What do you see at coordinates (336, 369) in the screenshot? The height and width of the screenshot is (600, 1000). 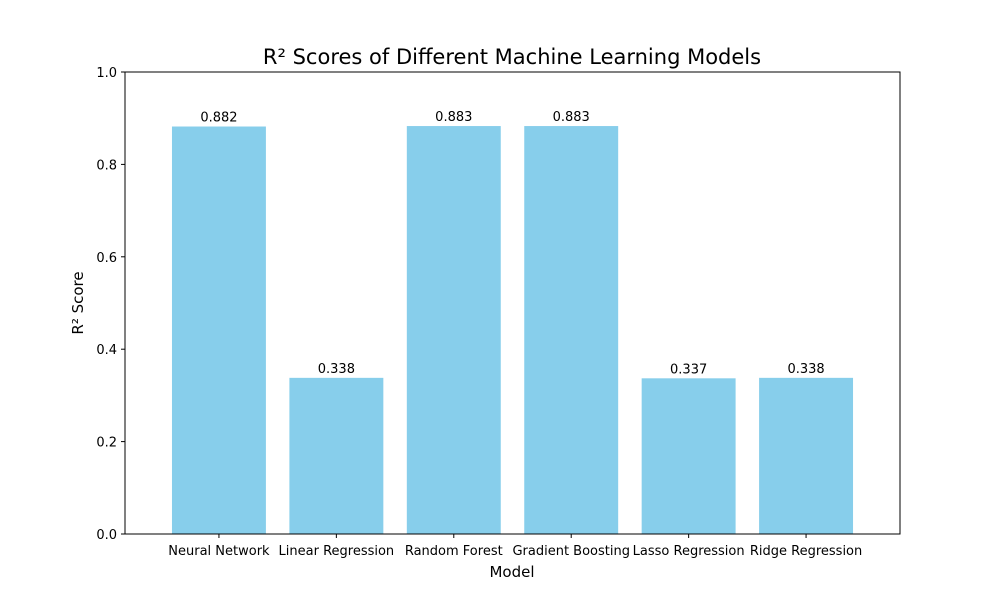 I see `data-label-1: 0.338` at bounding box center [336, 369].